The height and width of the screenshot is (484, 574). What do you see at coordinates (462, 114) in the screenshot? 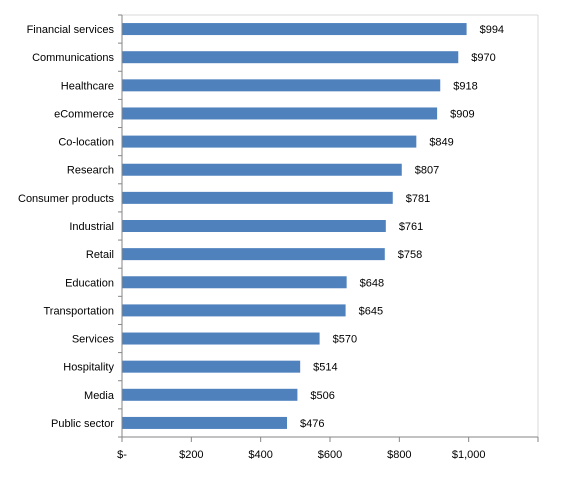
I see `value-label: $909` at bounding box center [462, 114].